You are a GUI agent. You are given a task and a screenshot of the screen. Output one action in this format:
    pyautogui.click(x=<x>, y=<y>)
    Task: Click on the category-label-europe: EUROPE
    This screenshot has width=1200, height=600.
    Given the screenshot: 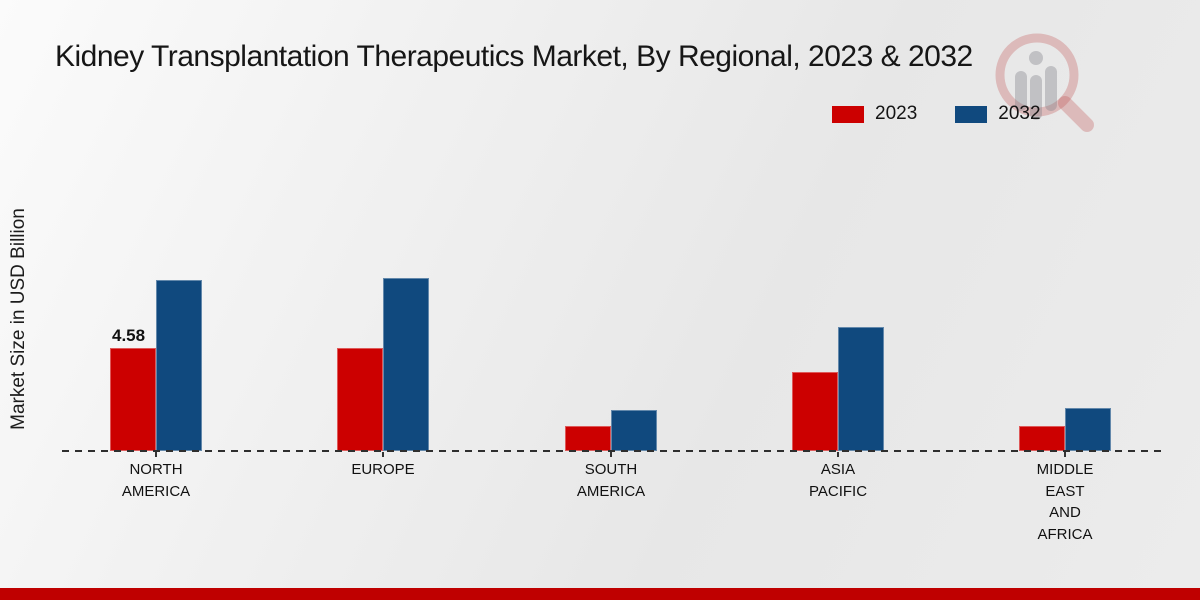 What is the action you would take?
    pyautogui.click(x=383, y=469)
    